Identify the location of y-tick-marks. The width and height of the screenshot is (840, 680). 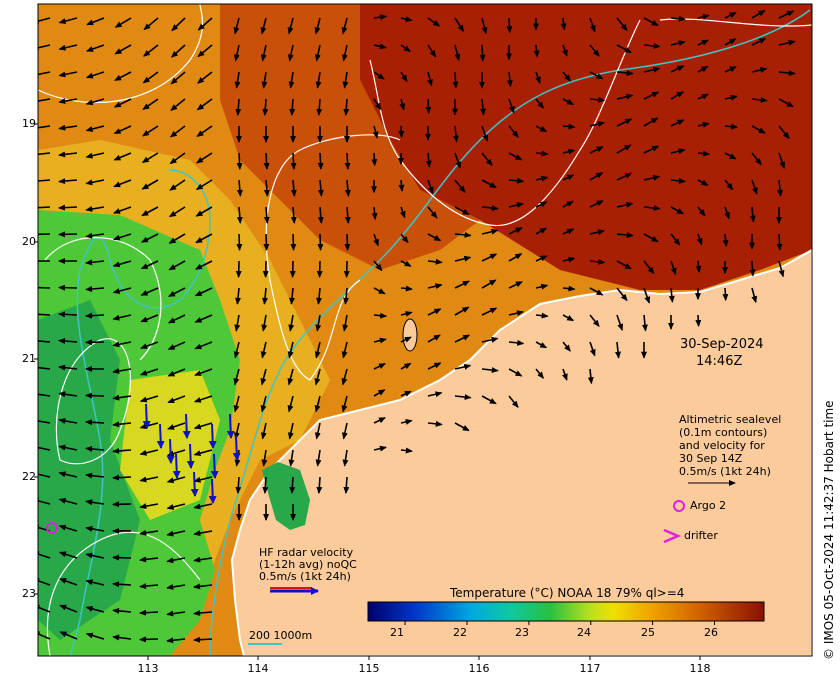
(36, 359).